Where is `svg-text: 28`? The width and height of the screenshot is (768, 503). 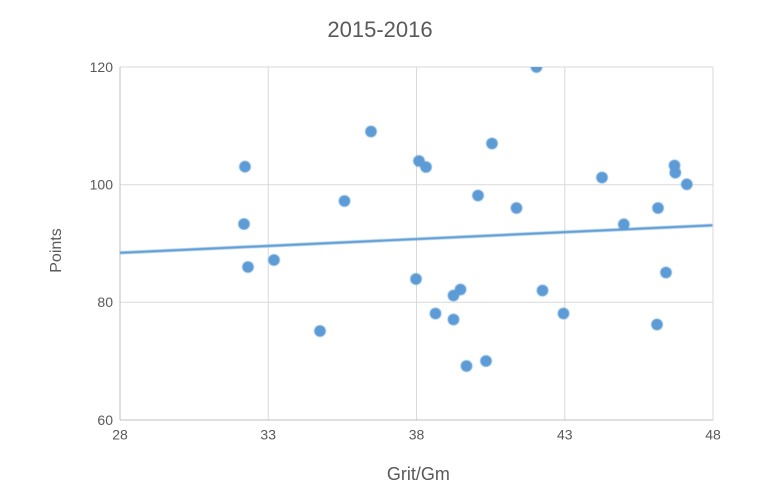
svg-text: 28 is located at coordinates (120, 435).